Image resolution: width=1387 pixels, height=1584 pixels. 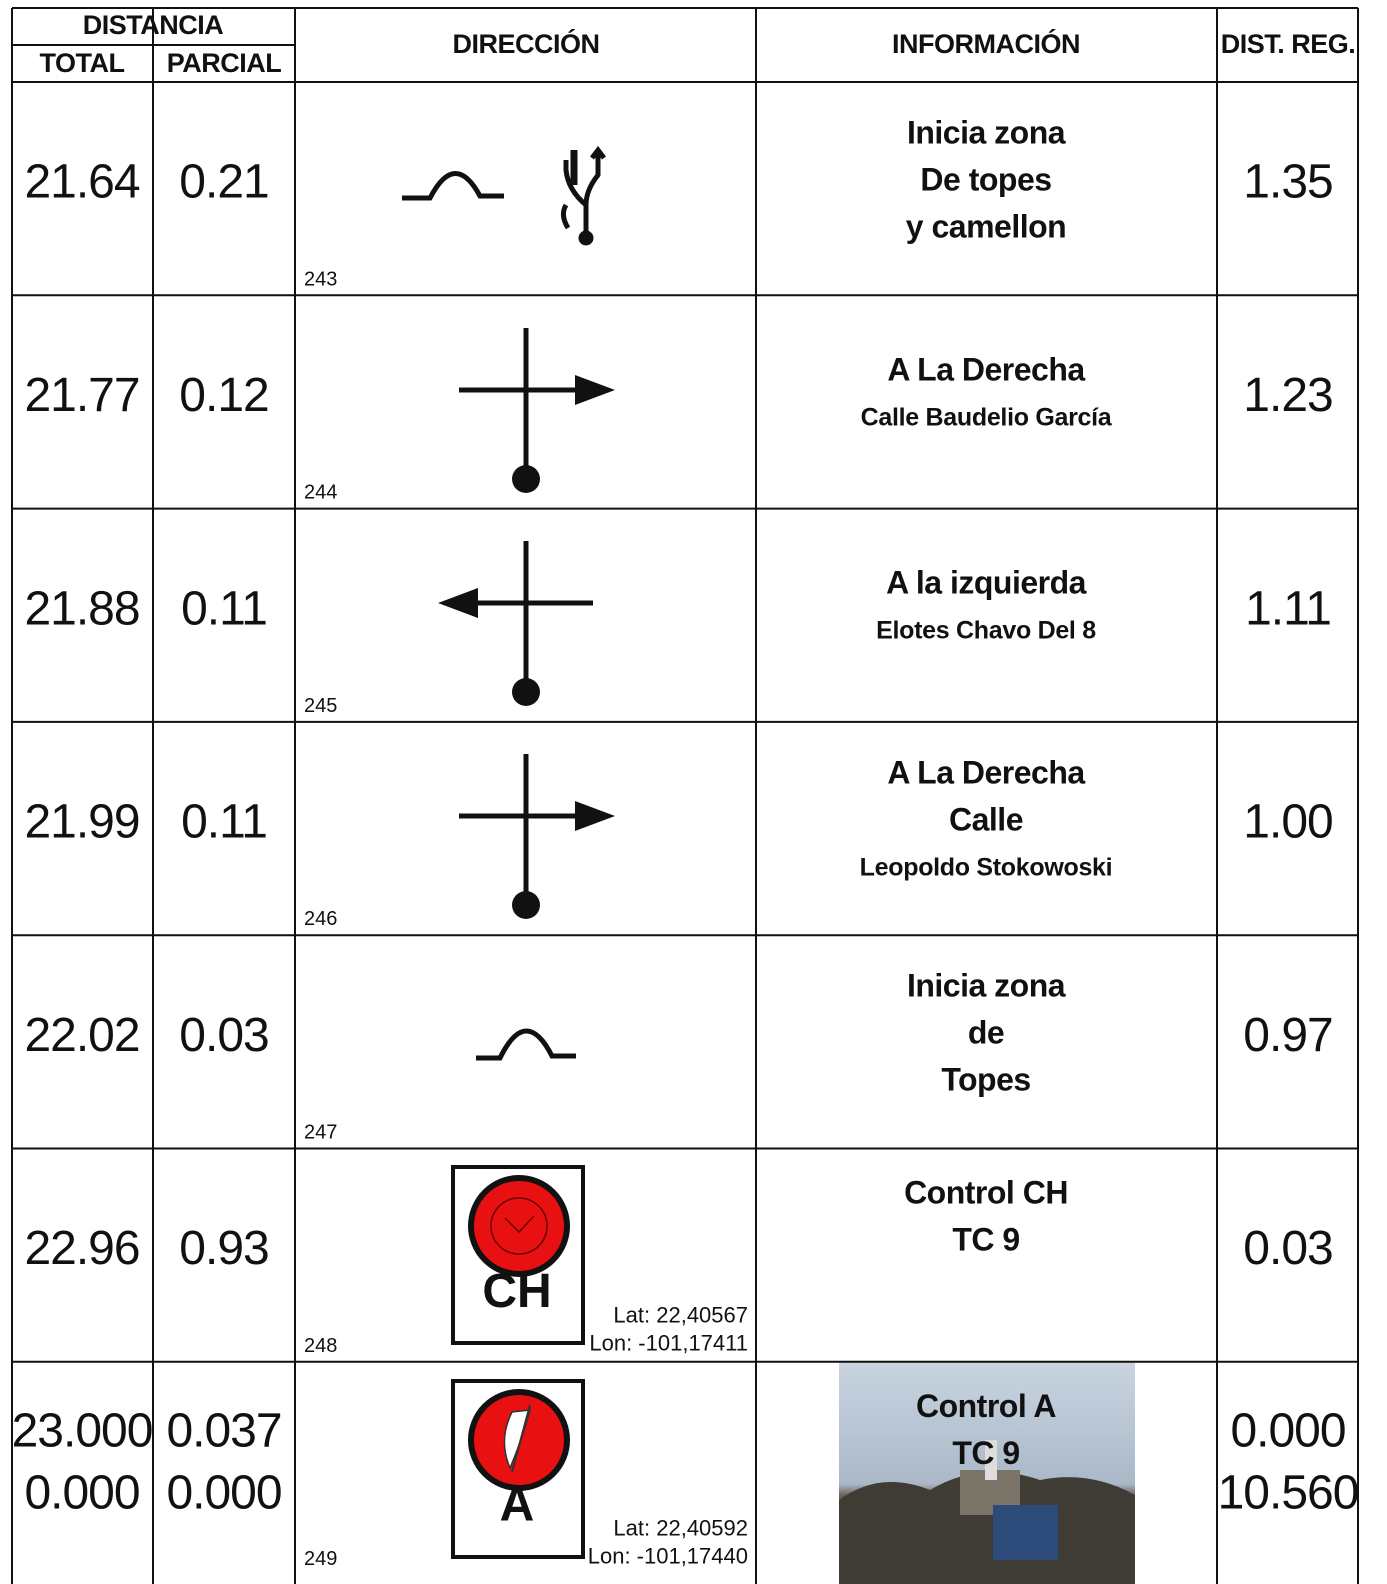 I want to click on row-number: 247, so click(x=320, y=1132).